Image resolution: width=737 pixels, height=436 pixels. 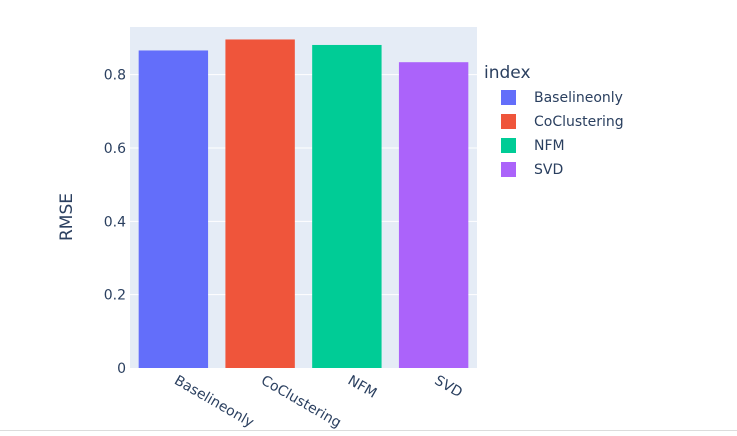 I want to click on y-tick-label-1: 0.2, so click(x=115, y=296).